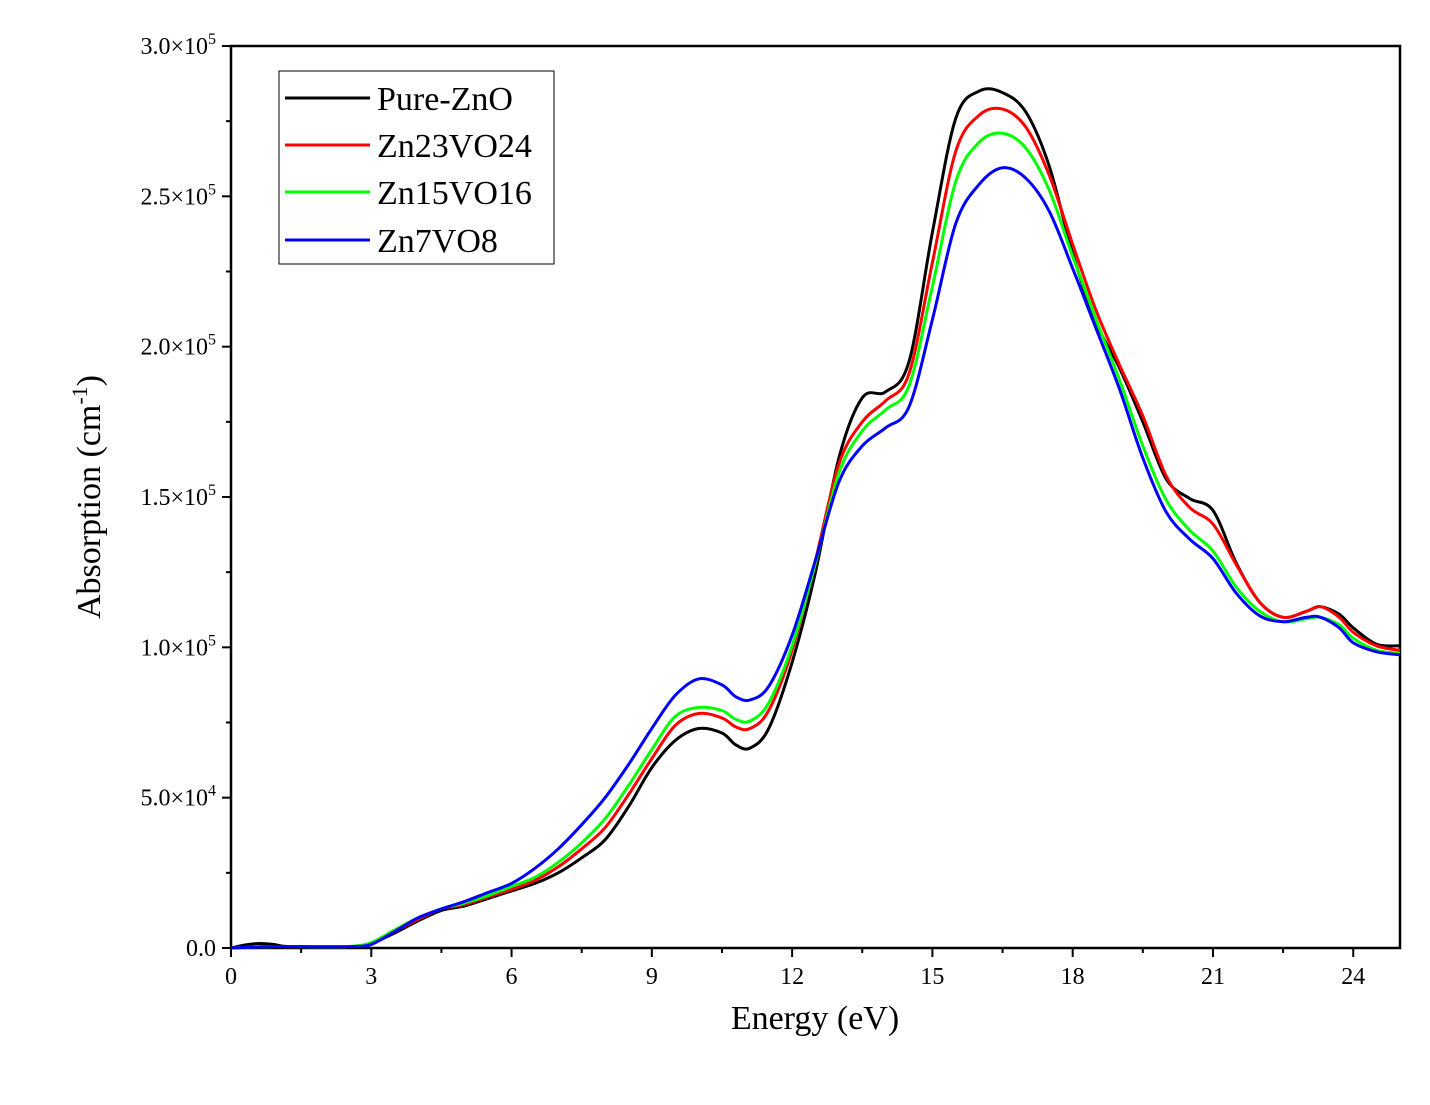 This screenshot has height=1105, width=1430. What do you see at coordinates (201, 949) in the screenshot?
I see `y-tick-label-0: 0.0` at bounding box center [201, 949].